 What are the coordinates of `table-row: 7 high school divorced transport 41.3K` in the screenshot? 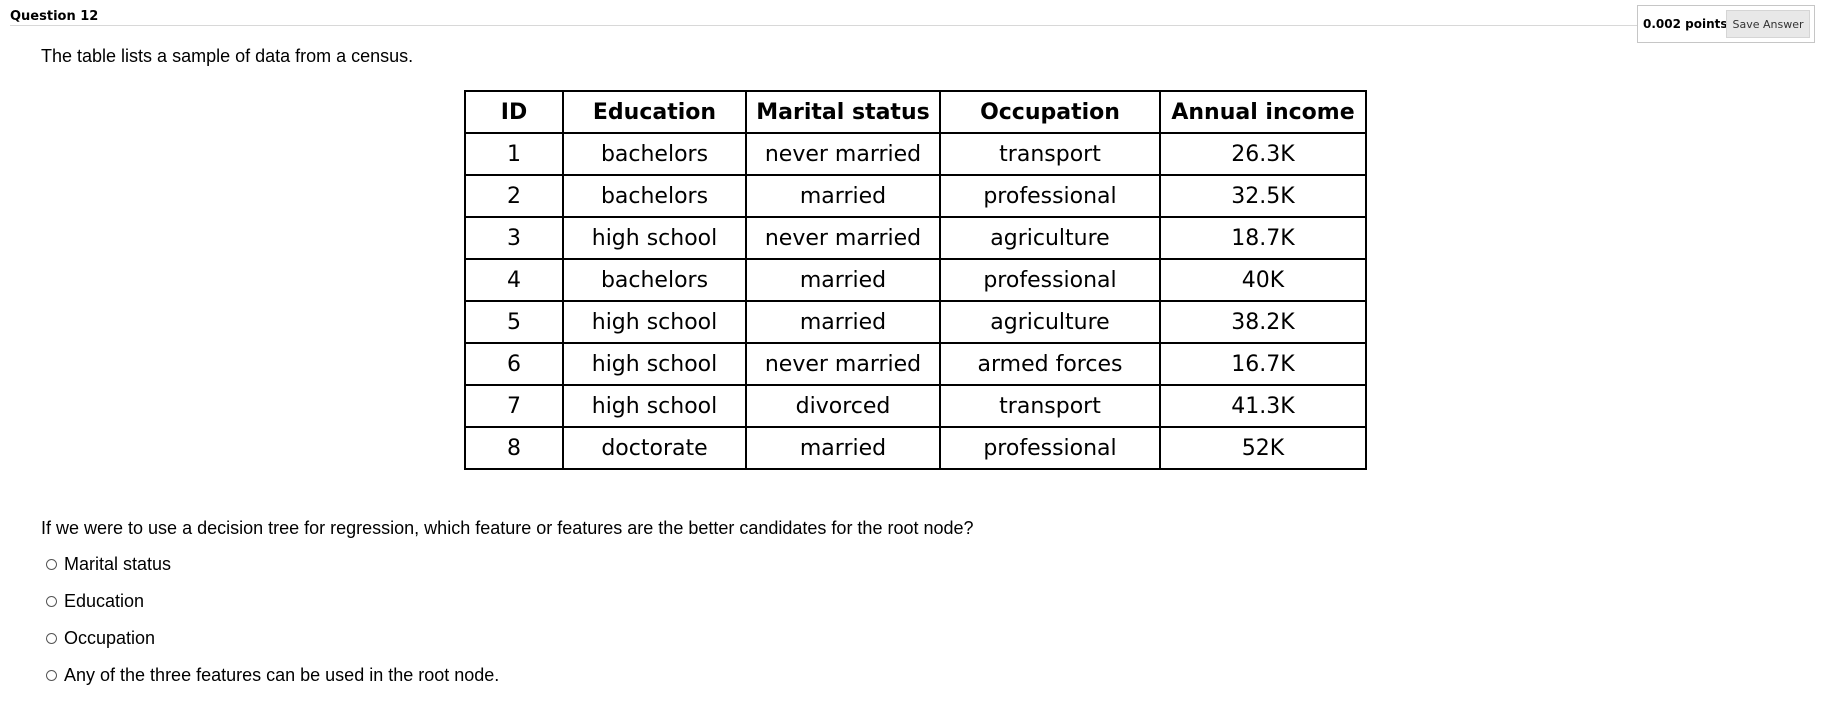 It's located at (915, 406).